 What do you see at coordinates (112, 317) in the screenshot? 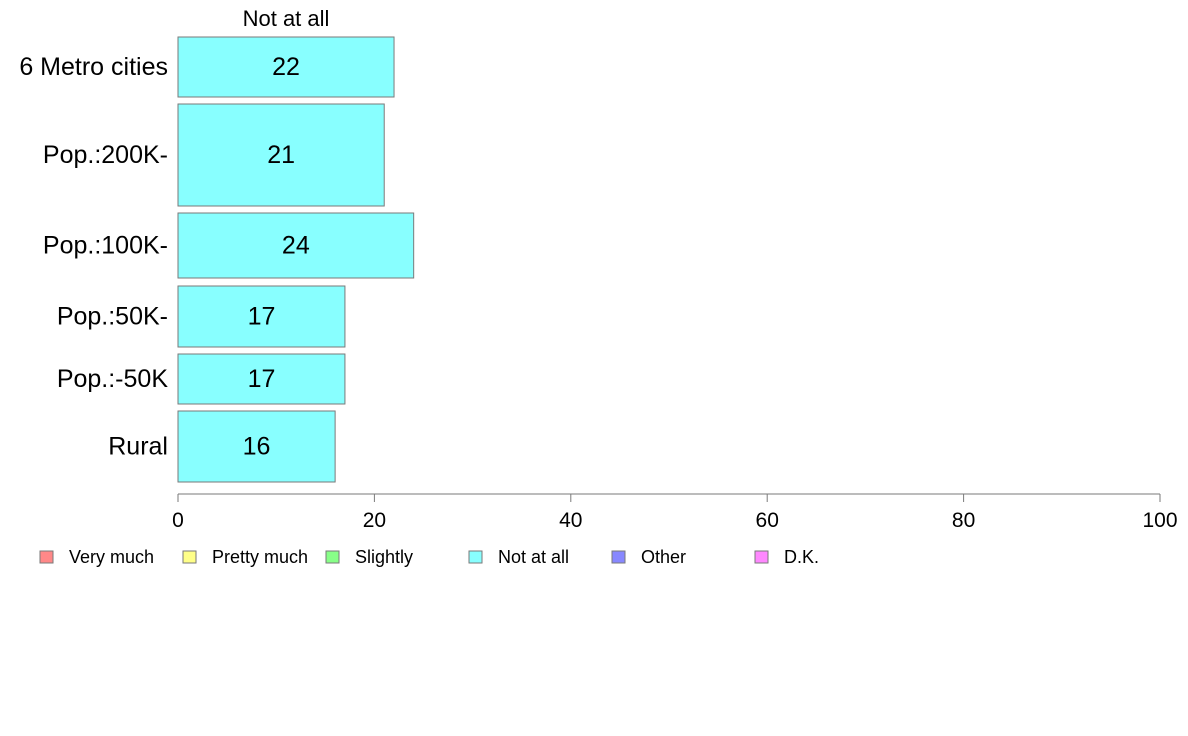
I see `category-label: Pop.:50K-` at bounding box center [112, 317].